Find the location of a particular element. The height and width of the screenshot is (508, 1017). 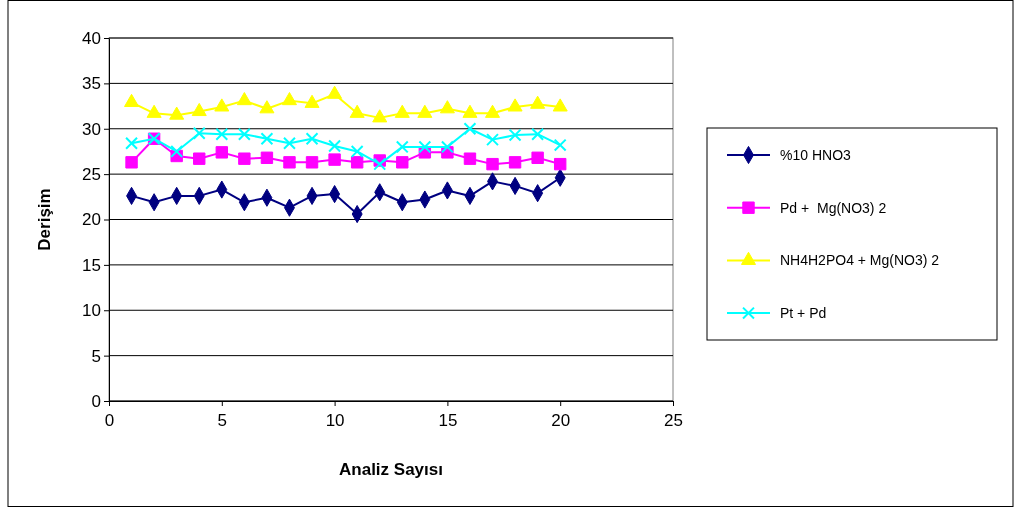

x-tick-label: 25 is located at coordinates (673, 420).